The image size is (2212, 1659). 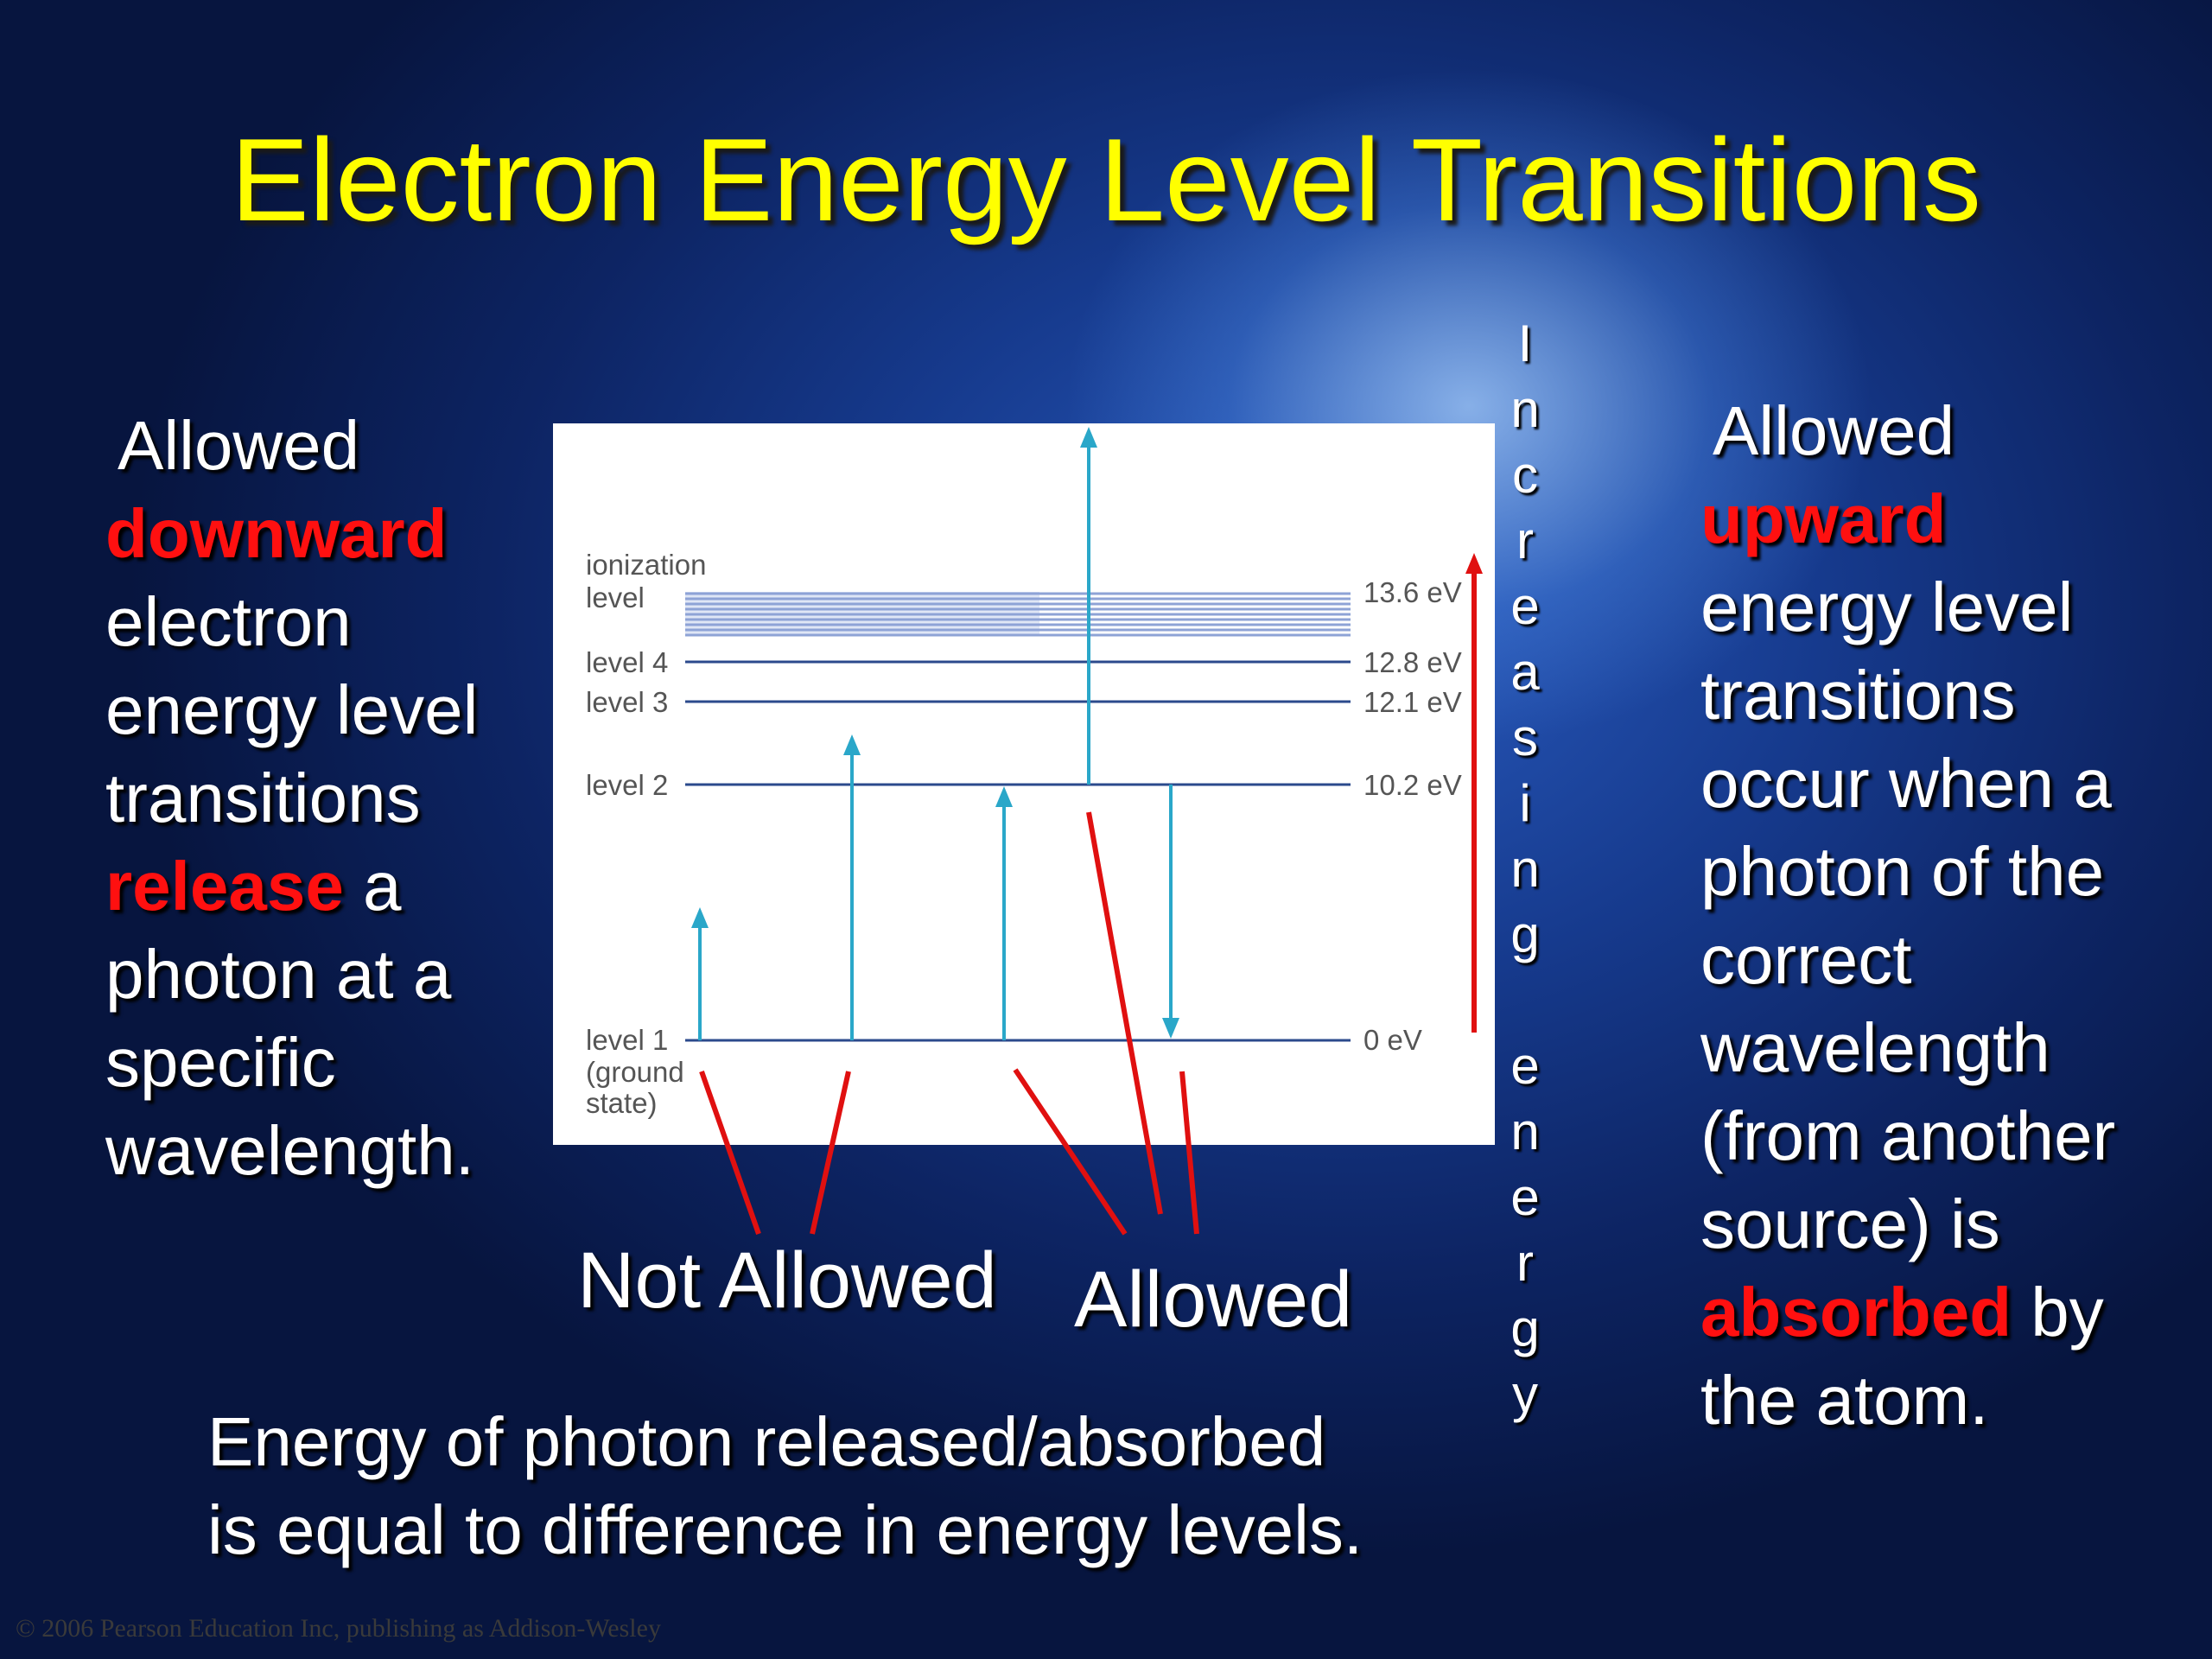 What do you see at coordinates (1823, 518) in the screenshot?
I see `right-keyword-upward: upward` at bounding box center [1823, 518].